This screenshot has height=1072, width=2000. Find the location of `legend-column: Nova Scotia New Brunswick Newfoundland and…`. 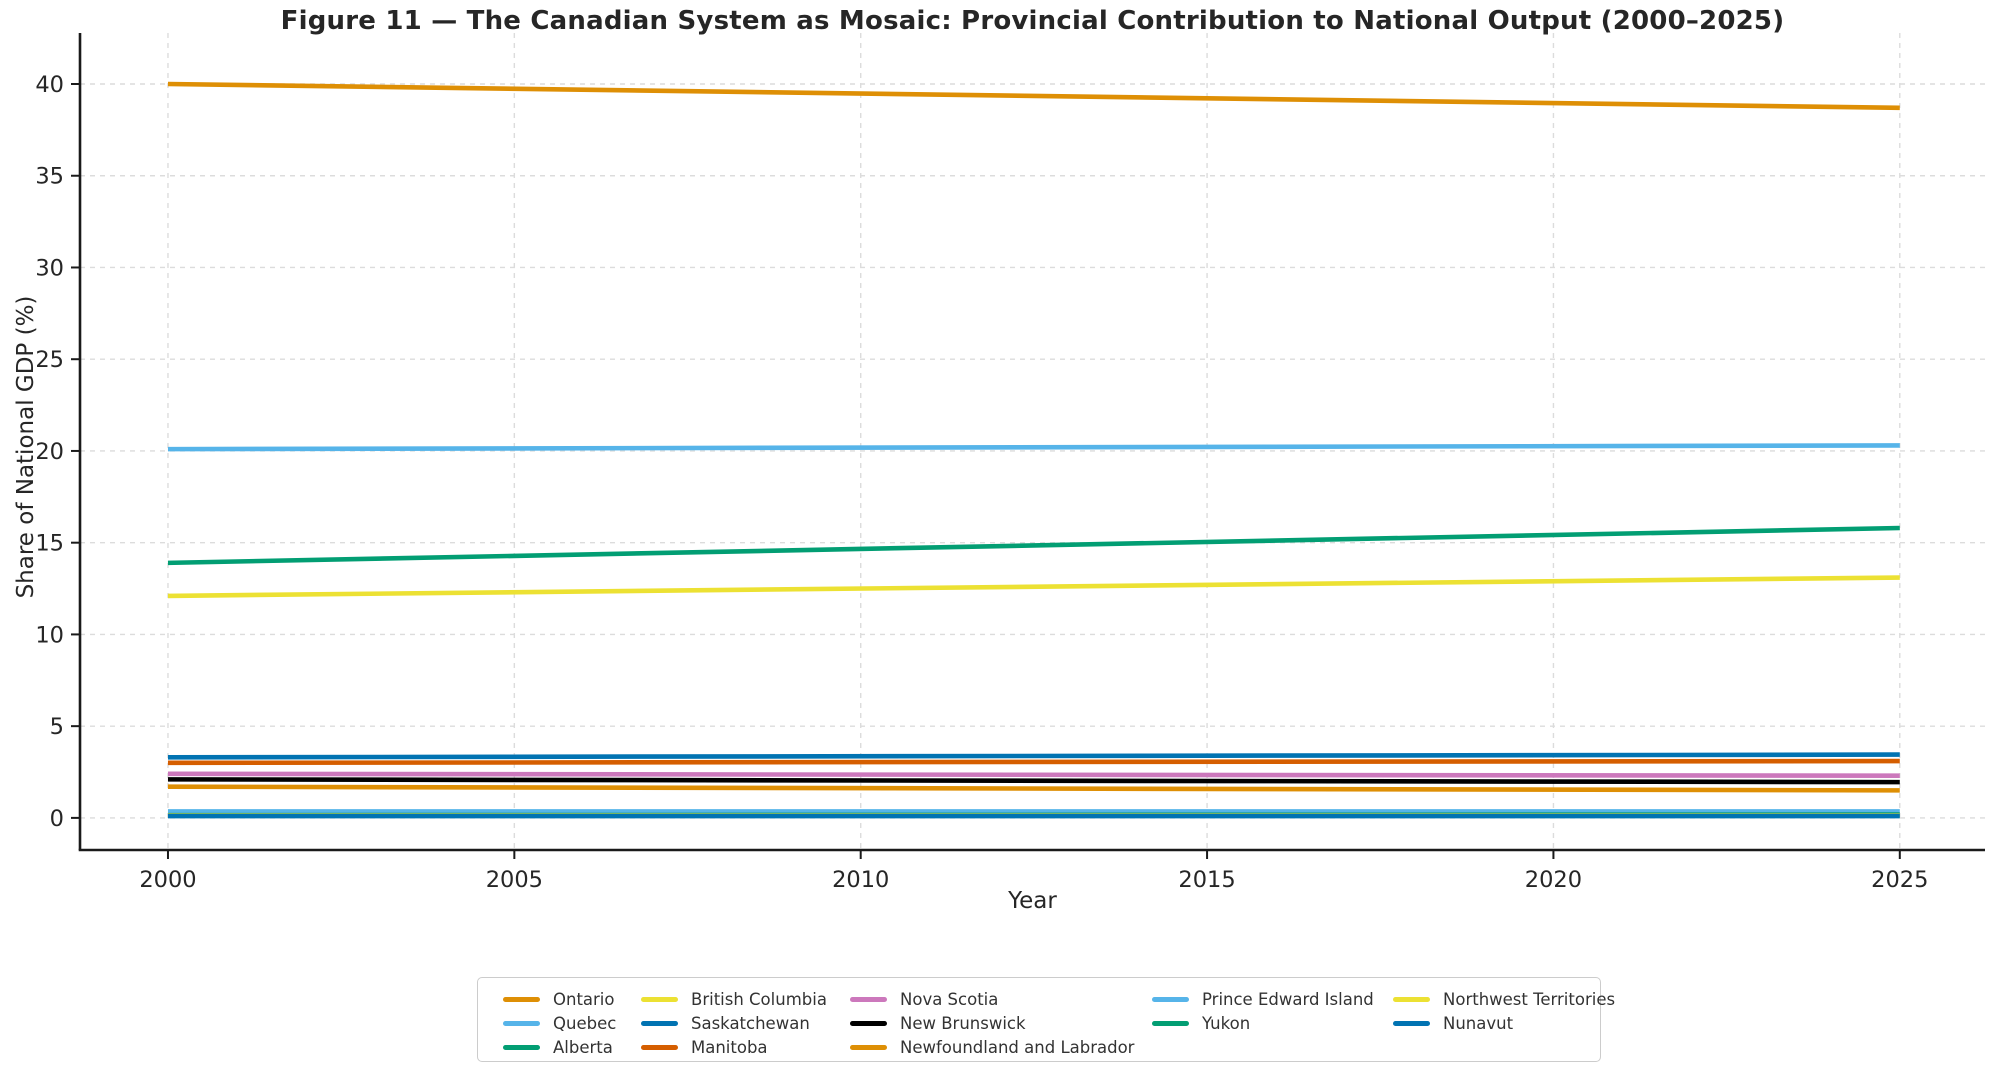

legend-column: Nova Scotia New Brunswick Newfoundland and… is located at coordinates (992, 1023).